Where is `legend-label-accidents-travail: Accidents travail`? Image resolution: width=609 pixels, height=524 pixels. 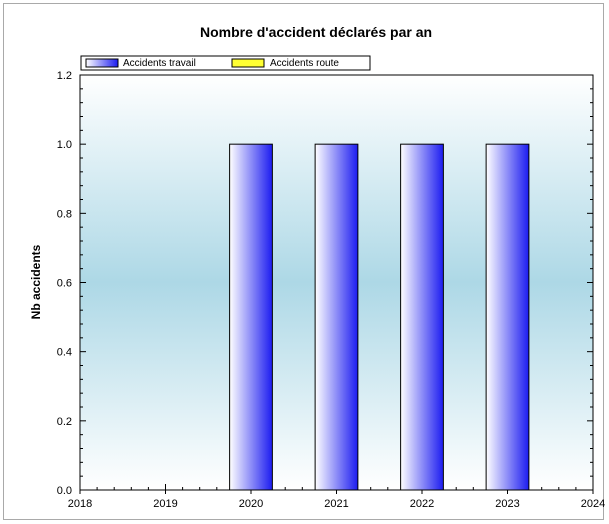
legend-label-accidents-travail: Accidents travail is located at coordinates (159, 63).